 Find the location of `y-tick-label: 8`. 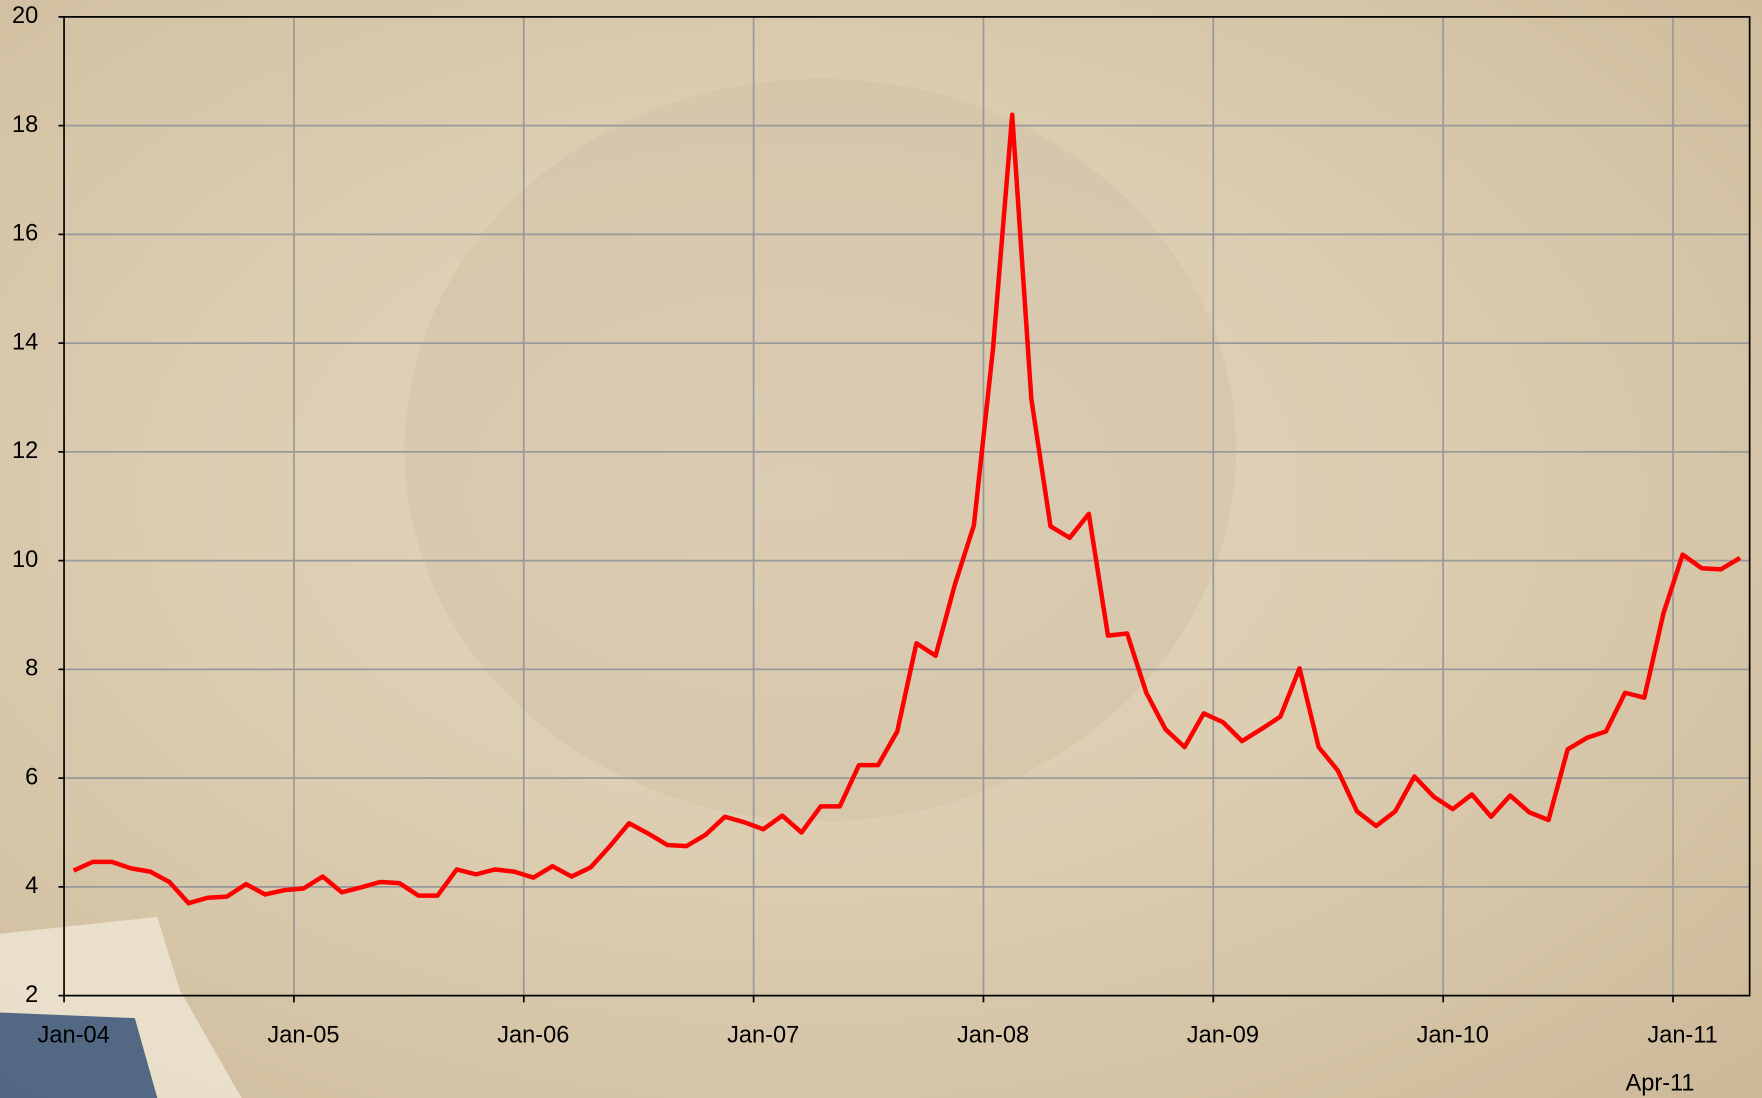

y-tick-label: 8 is located at coordinates (31, 669).